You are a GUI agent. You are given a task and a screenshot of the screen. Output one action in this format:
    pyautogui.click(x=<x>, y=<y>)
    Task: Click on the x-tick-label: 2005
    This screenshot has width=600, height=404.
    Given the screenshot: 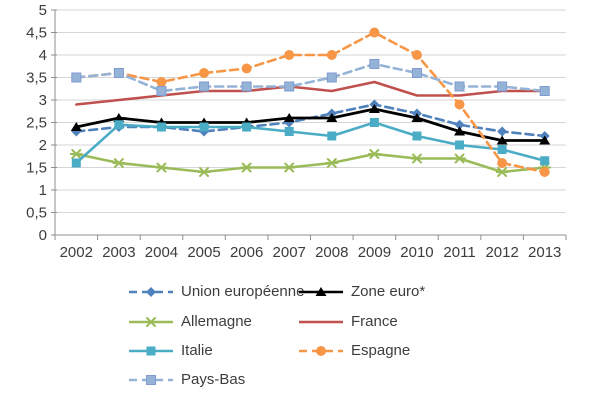 What is the action you would take?
    pyautogui.click(x=203, y=252)
    